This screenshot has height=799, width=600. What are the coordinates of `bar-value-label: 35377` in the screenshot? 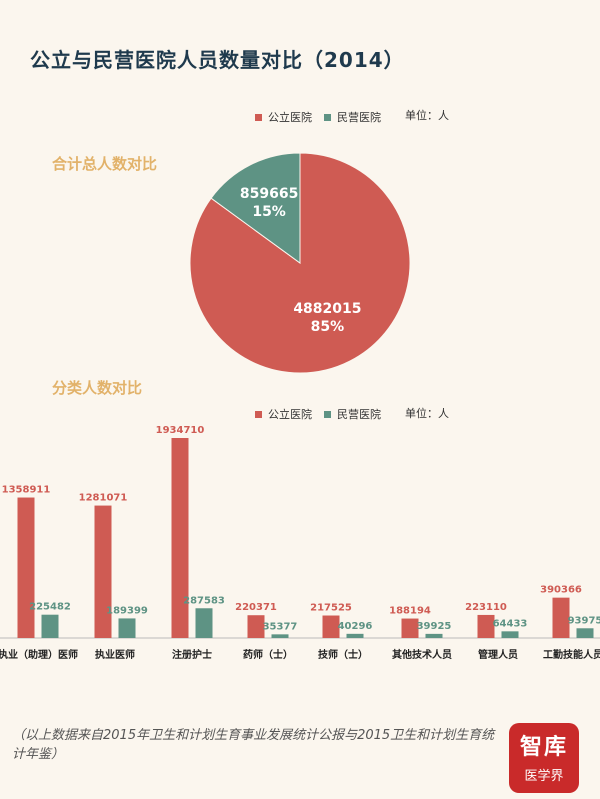 It's located at (280, 626).